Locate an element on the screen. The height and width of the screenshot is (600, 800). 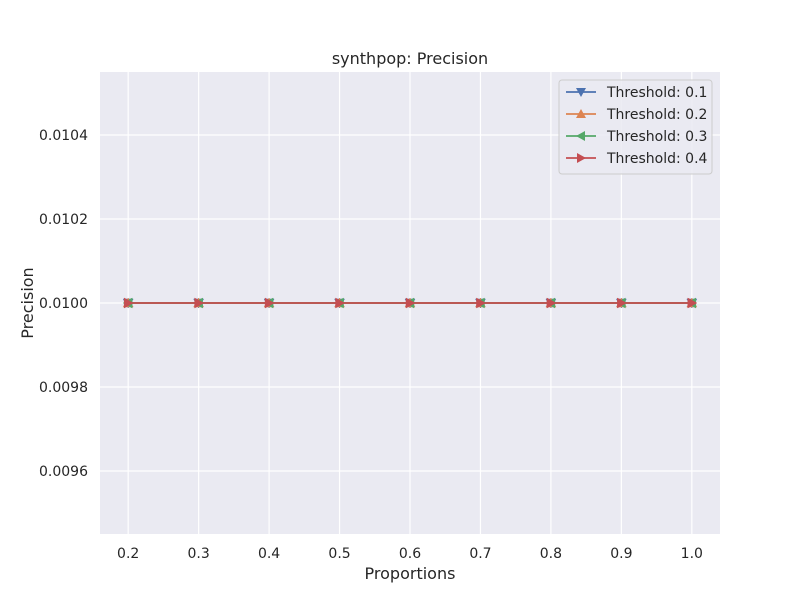
legend-item: Threshold: 0.3 is located at coordinates (636, 137).